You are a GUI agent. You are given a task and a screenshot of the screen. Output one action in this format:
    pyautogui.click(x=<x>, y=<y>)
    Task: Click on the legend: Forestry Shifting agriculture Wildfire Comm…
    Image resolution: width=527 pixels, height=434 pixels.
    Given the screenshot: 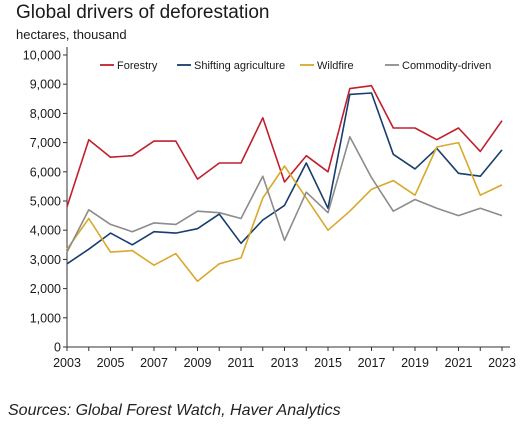 What is the action you would take?
    pyautogui.click(x=295, y=66)
    